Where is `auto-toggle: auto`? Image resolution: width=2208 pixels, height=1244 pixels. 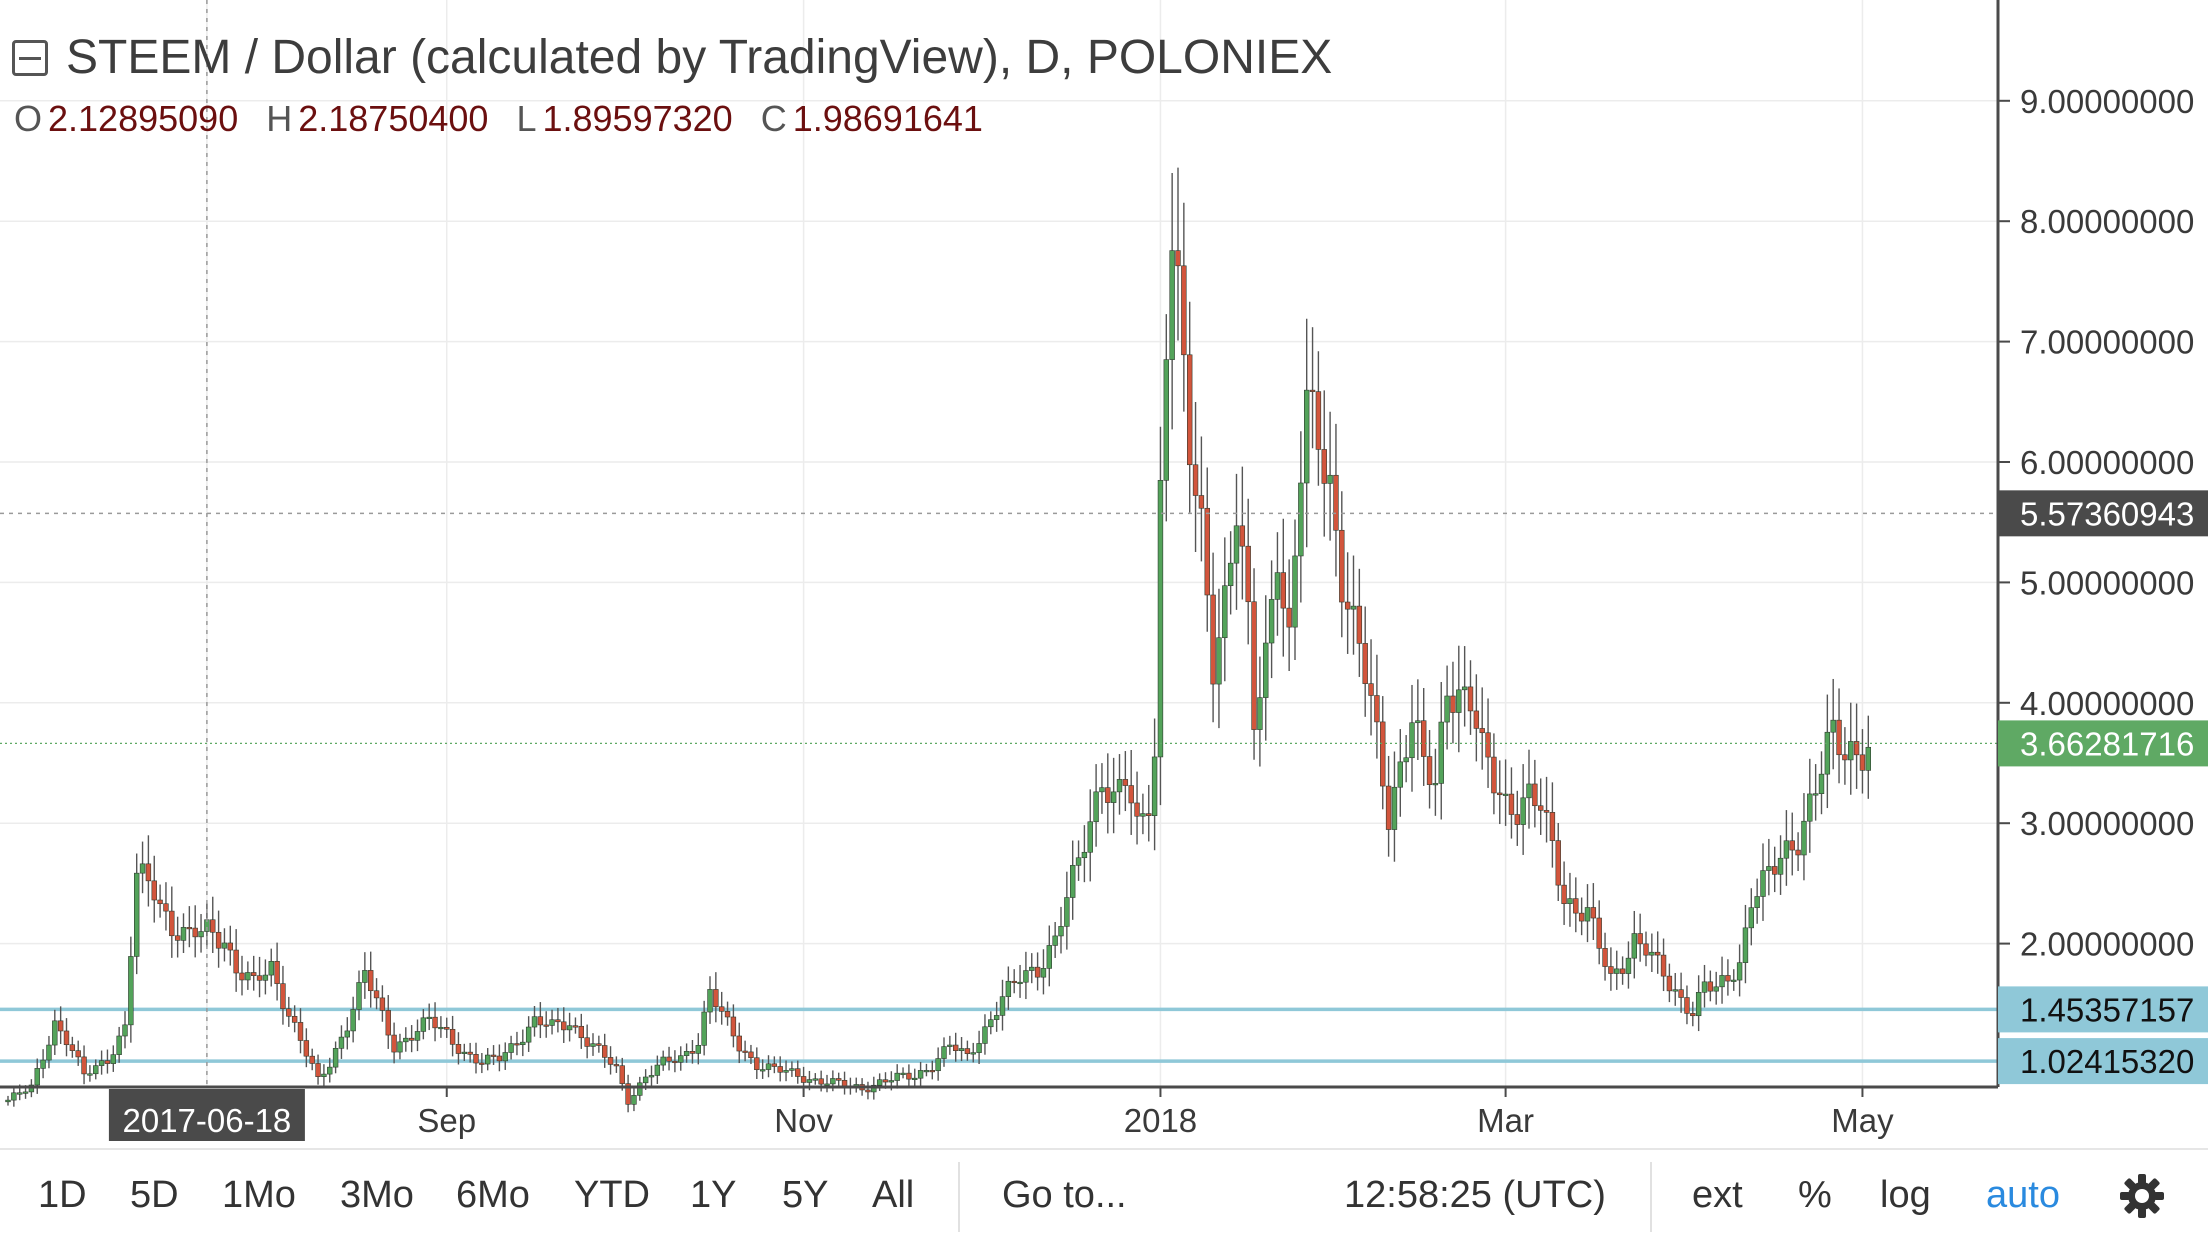 auto-toggle: auto is located at coordinates (2023, 1195).